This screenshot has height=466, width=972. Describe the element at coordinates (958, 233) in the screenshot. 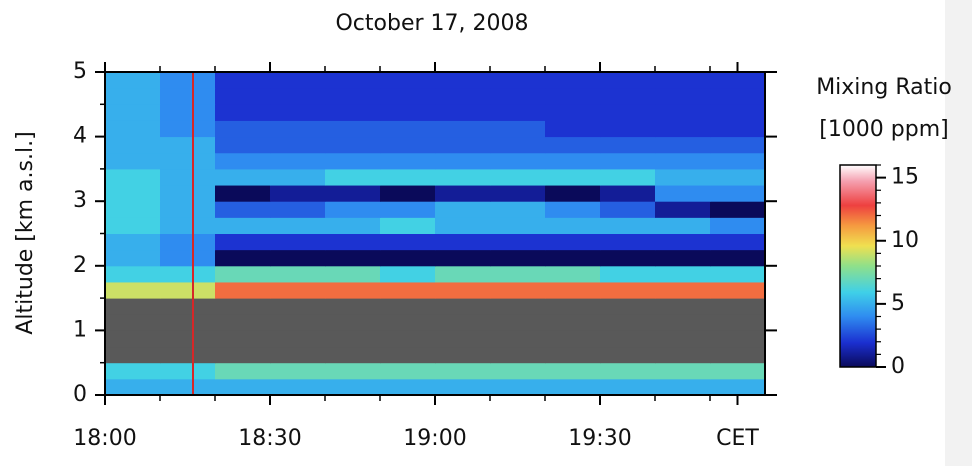

I see `side-strip` at that location.